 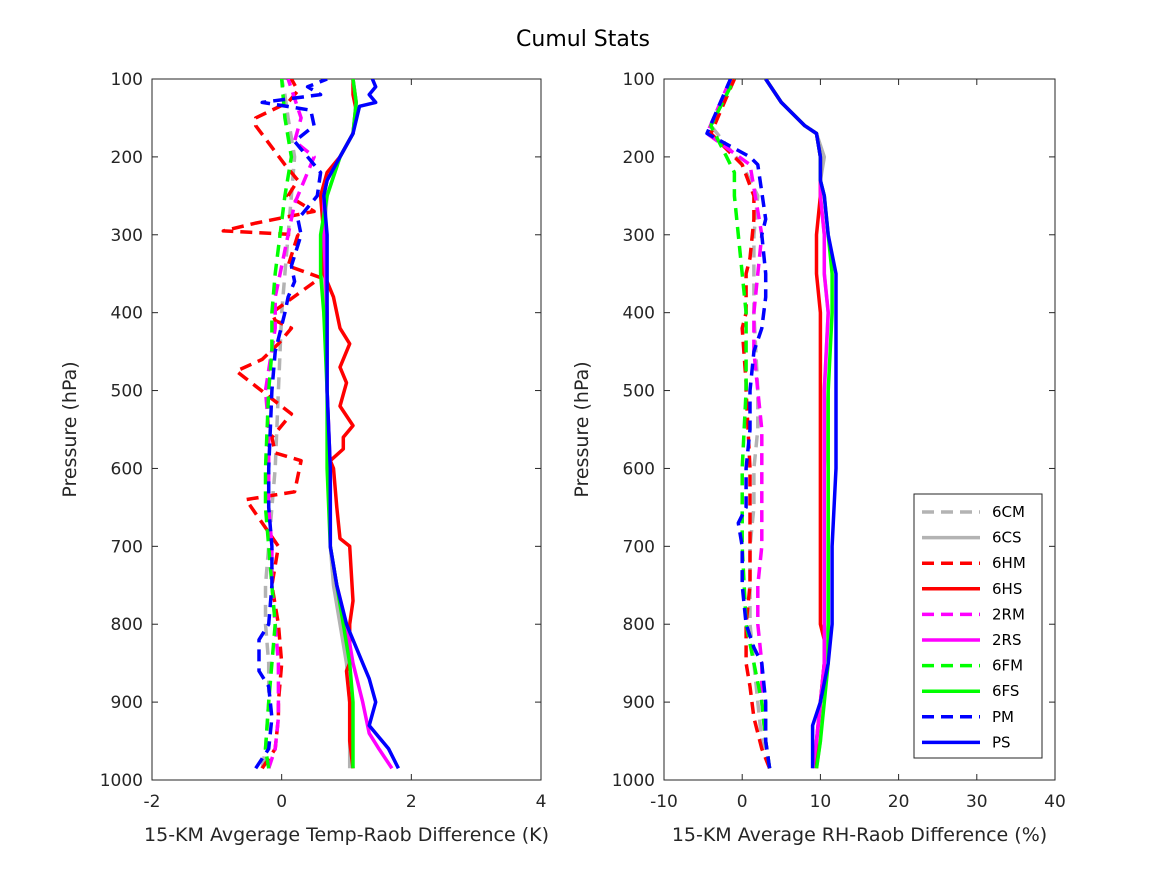 What do you see at coordinates (821, 802) in the screenshot?
I see `x-tick-label: 10` at bounding box center [821, 802].